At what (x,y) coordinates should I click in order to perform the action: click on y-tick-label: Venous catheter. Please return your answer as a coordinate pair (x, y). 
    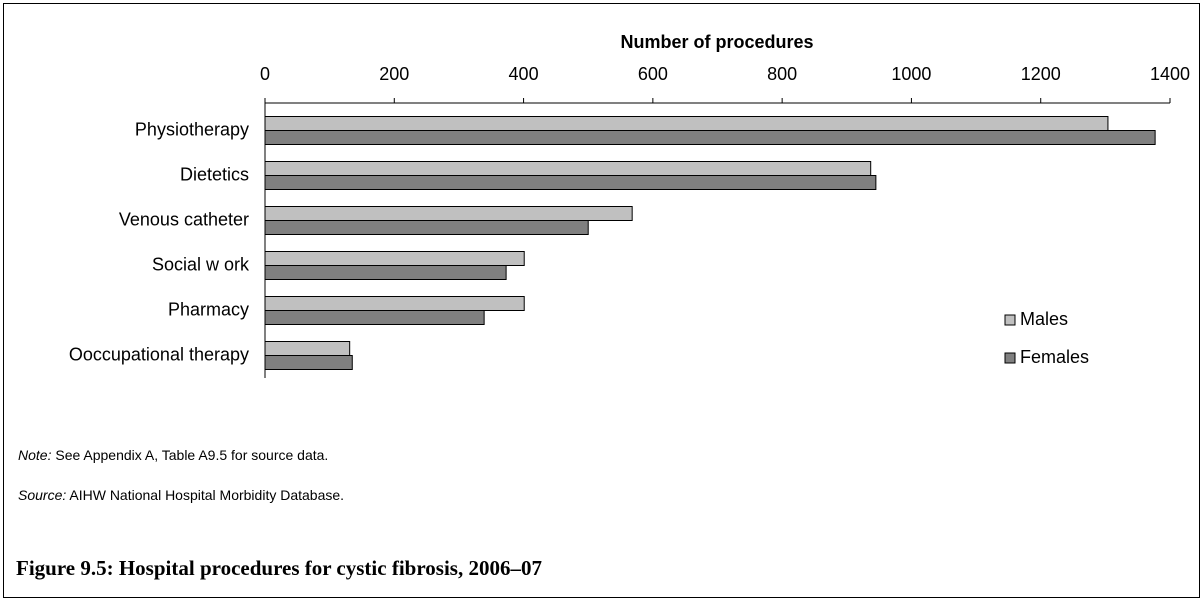
    Looking at the image, I should click on (184, 219).